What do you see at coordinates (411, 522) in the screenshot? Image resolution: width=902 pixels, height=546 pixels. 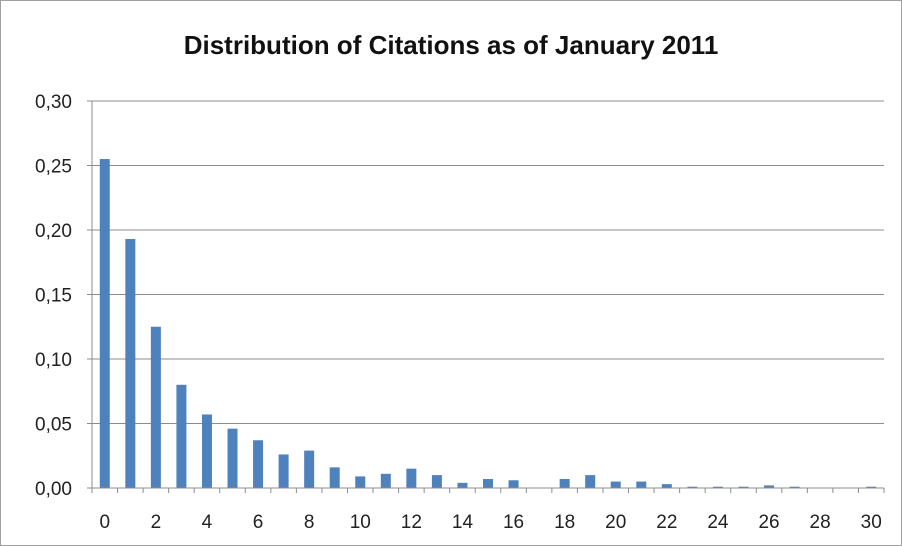 I see `x-tick-label: 12` at bounding box center [411, 522].